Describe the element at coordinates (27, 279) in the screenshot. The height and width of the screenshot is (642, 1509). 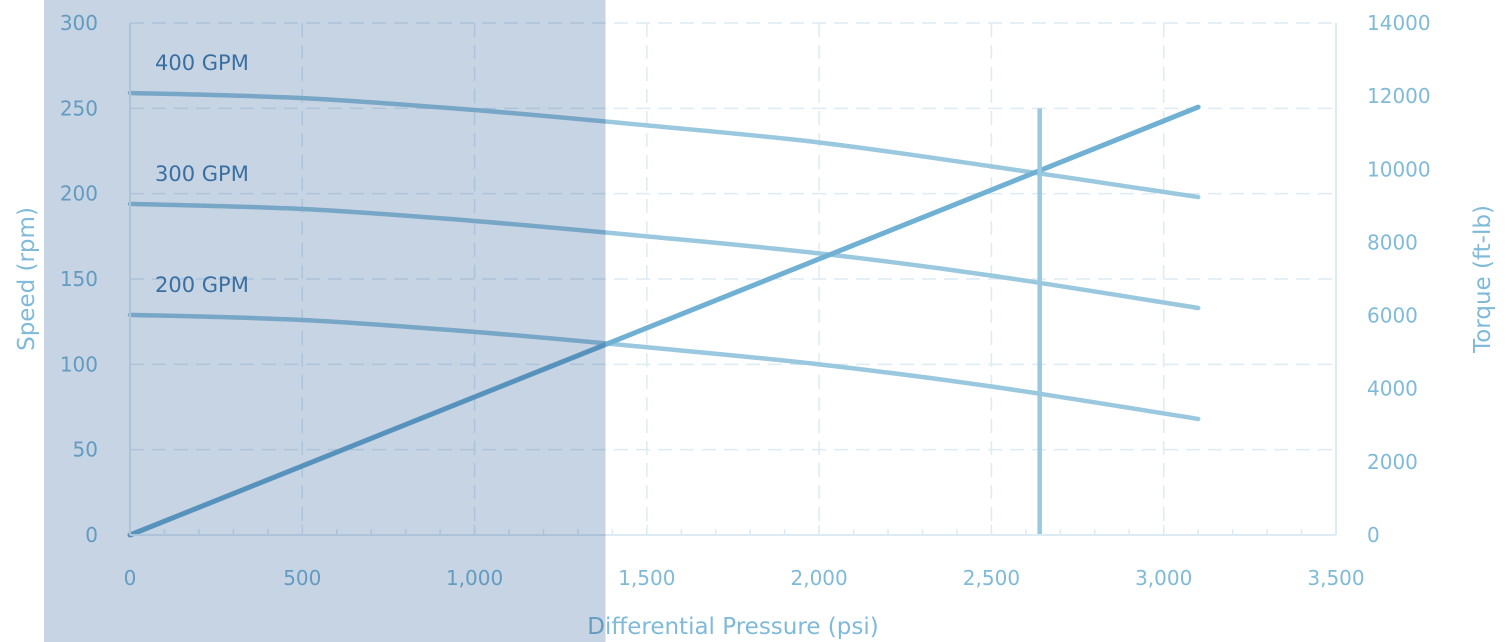
I see `y-axis-title: Speed (rpm)` at that location.